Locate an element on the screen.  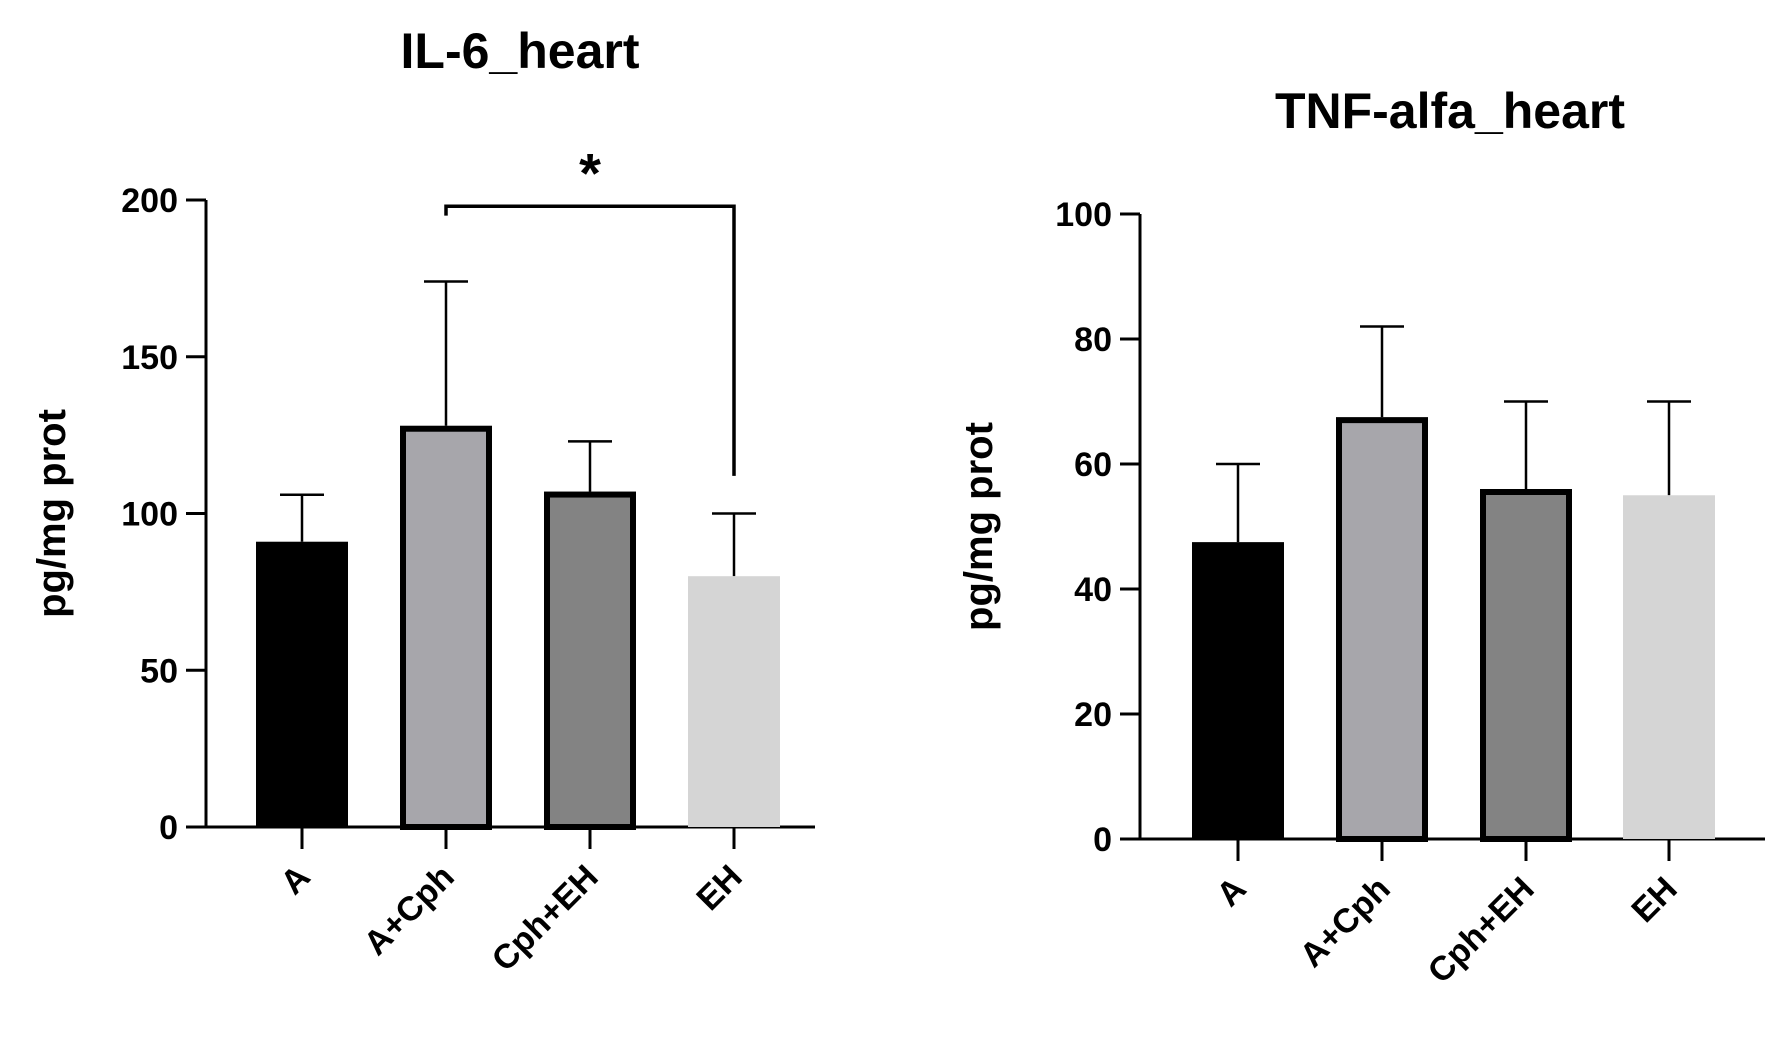
chart-title: TNF-alfa_heart is located at coordinates (1450, 111).